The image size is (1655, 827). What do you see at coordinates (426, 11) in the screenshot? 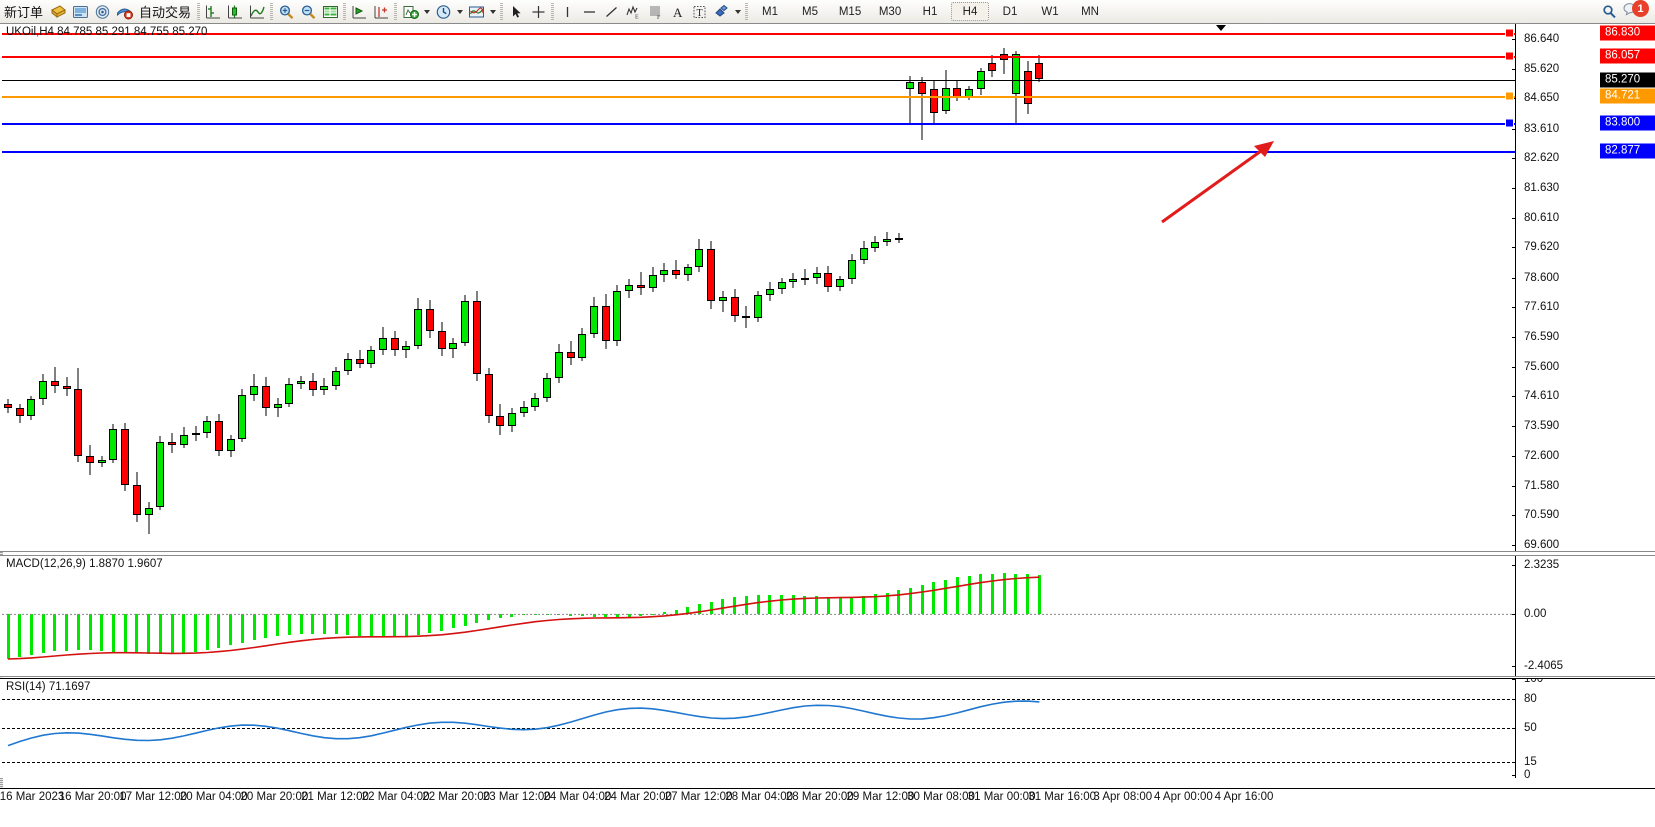
I see `add-indicator-chevron-down-icon` at bounding box center [426, 11].